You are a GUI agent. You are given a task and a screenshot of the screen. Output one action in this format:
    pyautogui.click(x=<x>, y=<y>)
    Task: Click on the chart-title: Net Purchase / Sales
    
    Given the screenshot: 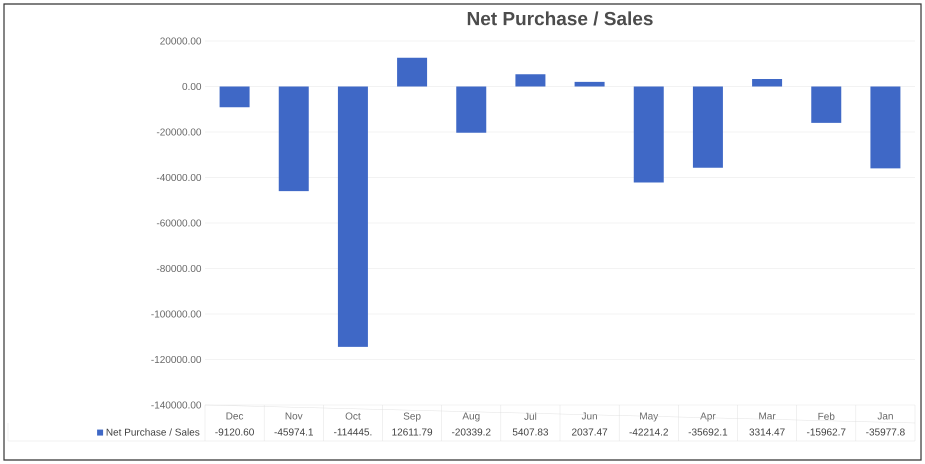 What is the action you would take?
    pyautogui.click(x=560, y=18)
    